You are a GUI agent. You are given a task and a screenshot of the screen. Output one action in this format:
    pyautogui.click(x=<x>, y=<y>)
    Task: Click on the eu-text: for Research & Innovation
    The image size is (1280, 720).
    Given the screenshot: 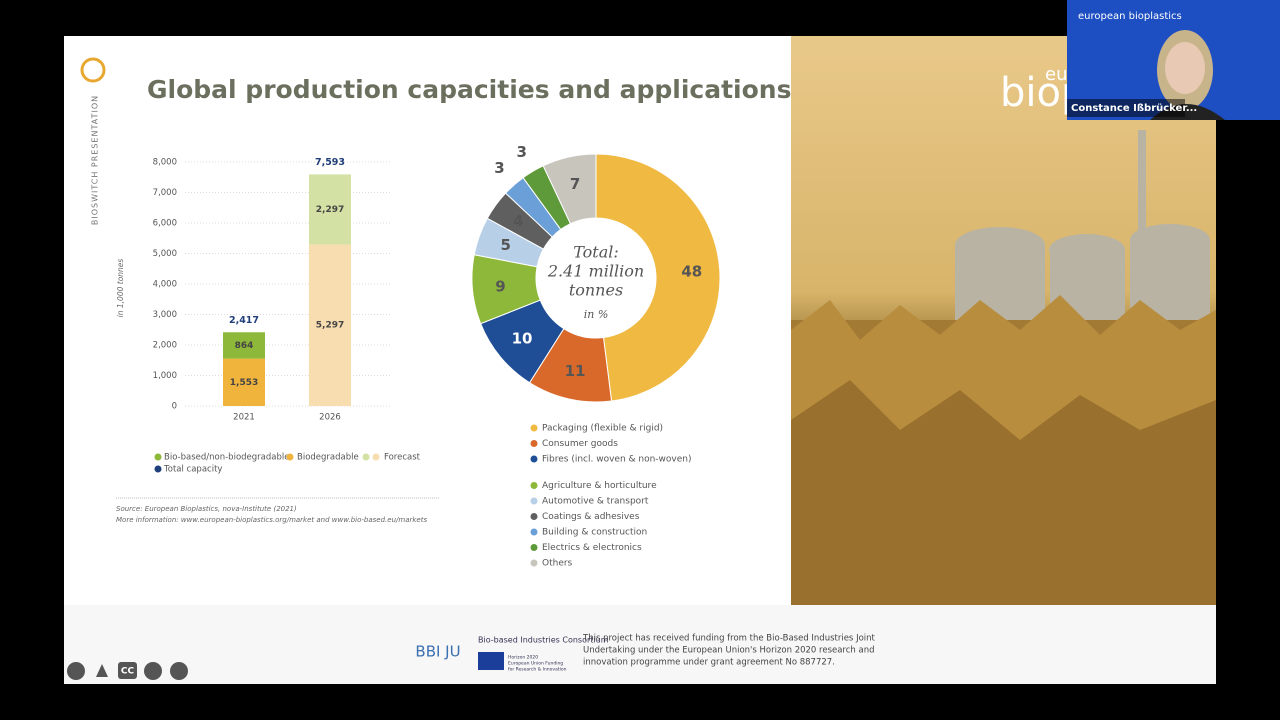 What is the action you would take?
    pyautogui.click(x=537, y=670)
    